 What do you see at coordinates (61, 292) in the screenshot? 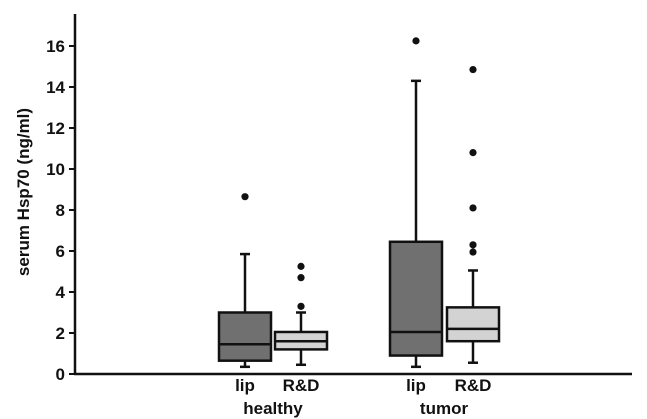
I see `y-tick-label: 4` at bounding box center [61, 292].